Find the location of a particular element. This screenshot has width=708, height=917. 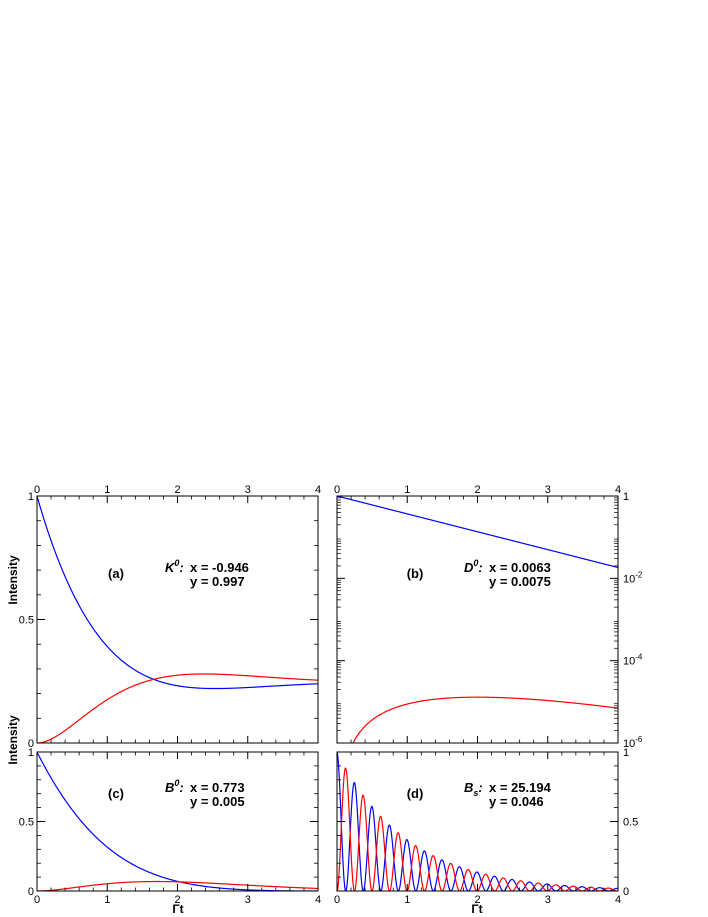

xlabel-left: Γt is located at coordinates (177, 909).